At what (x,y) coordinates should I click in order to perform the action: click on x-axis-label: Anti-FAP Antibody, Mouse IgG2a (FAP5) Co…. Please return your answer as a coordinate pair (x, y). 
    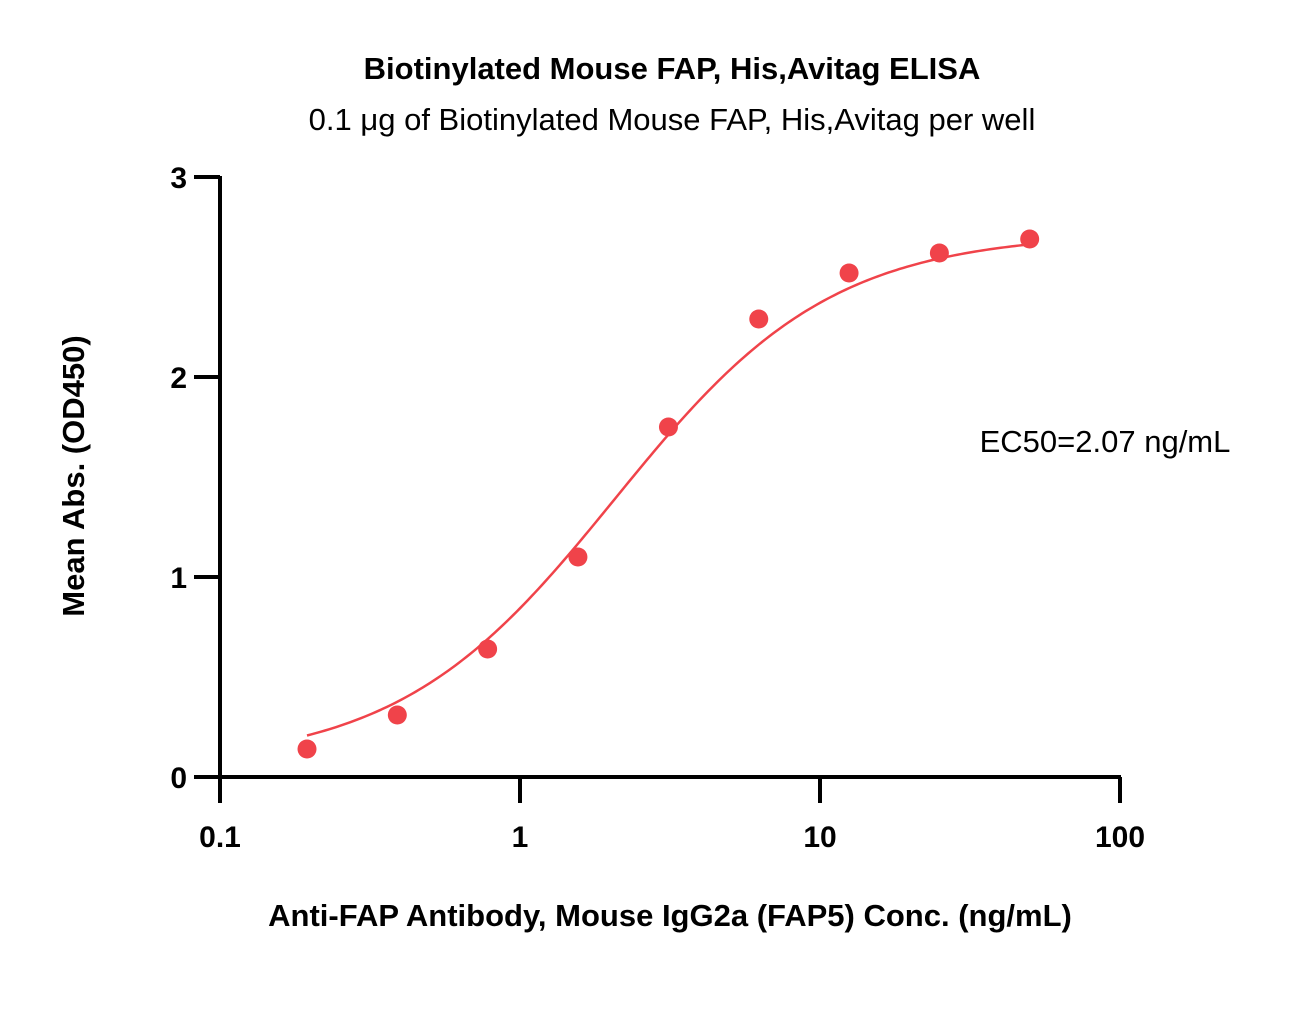
    Looking at the image, I should click on (670, 915).